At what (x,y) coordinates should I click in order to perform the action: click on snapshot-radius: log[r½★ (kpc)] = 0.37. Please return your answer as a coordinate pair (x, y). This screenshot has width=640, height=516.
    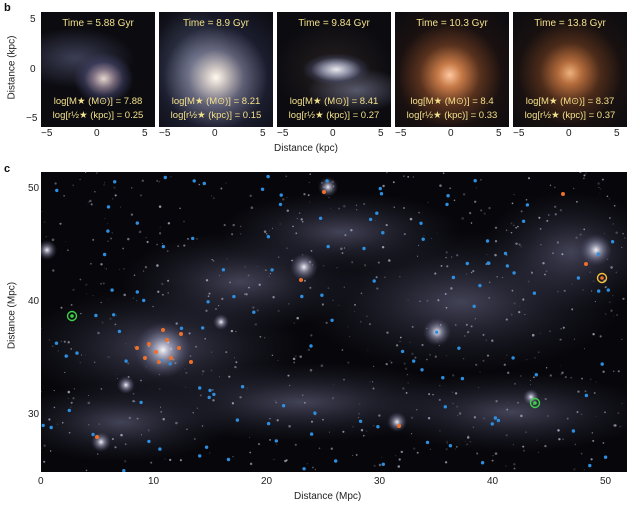
    Looking at the image, I should click on (570, 115).